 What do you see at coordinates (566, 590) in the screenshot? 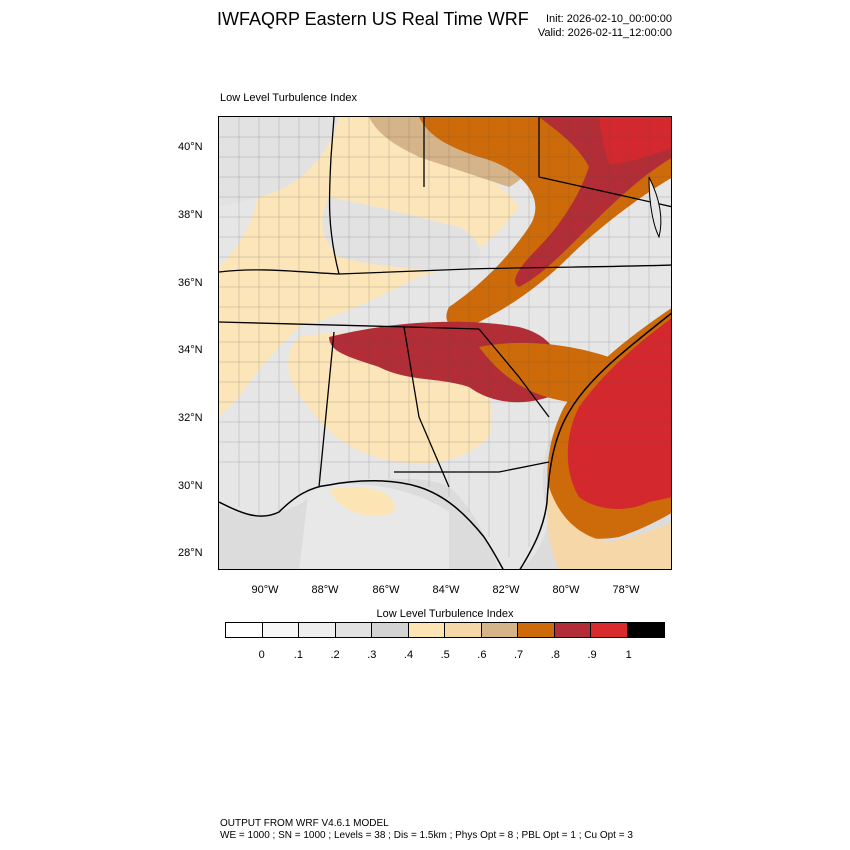
I see `lon-label: 80°W` at bounding box center [566, 590].